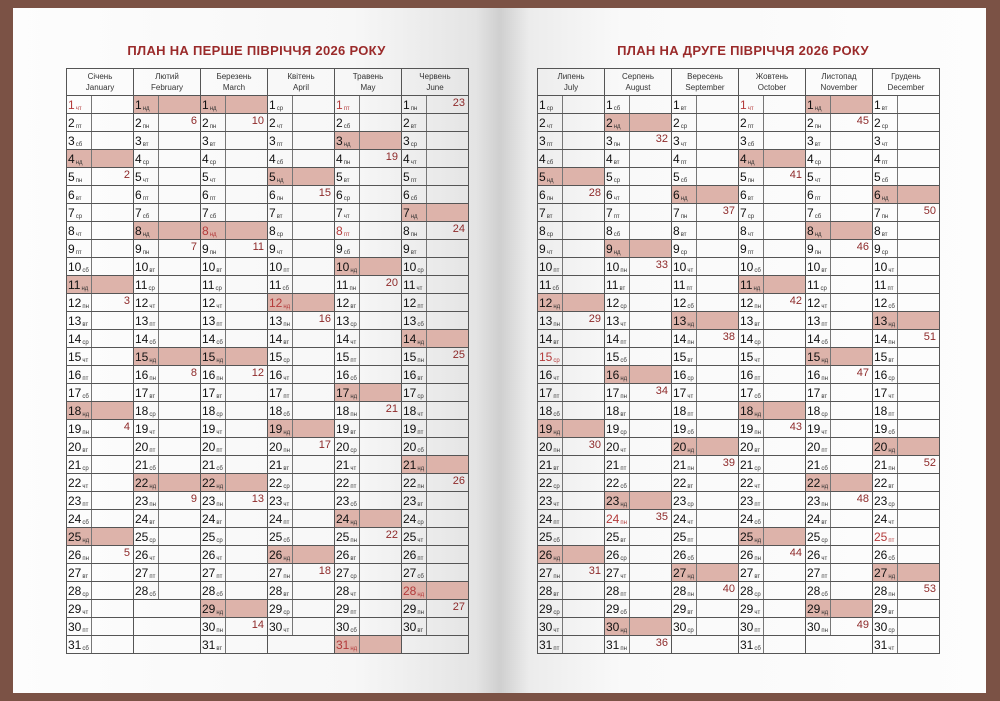 Image resolution: width=1000 pixels, height=701 pixels. I want to click on day-cell: 18 сб, so click(571, 410).